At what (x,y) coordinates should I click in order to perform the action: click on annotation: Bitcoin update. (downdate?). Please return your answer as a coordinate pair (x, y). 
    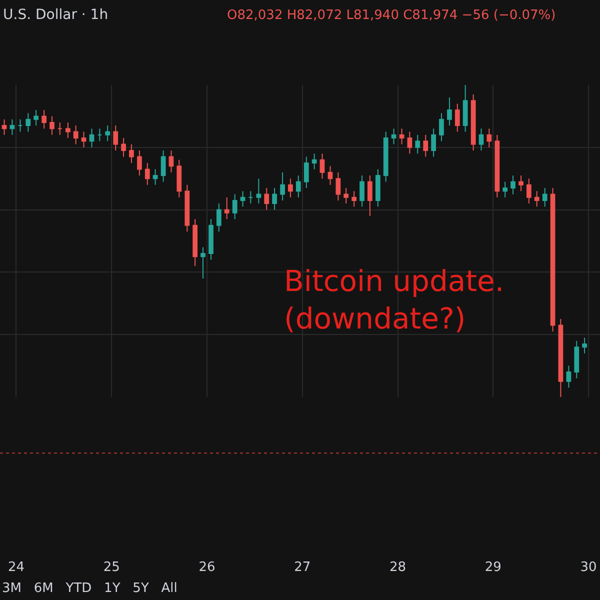
    Looking at the image, I should click on (394, 300).